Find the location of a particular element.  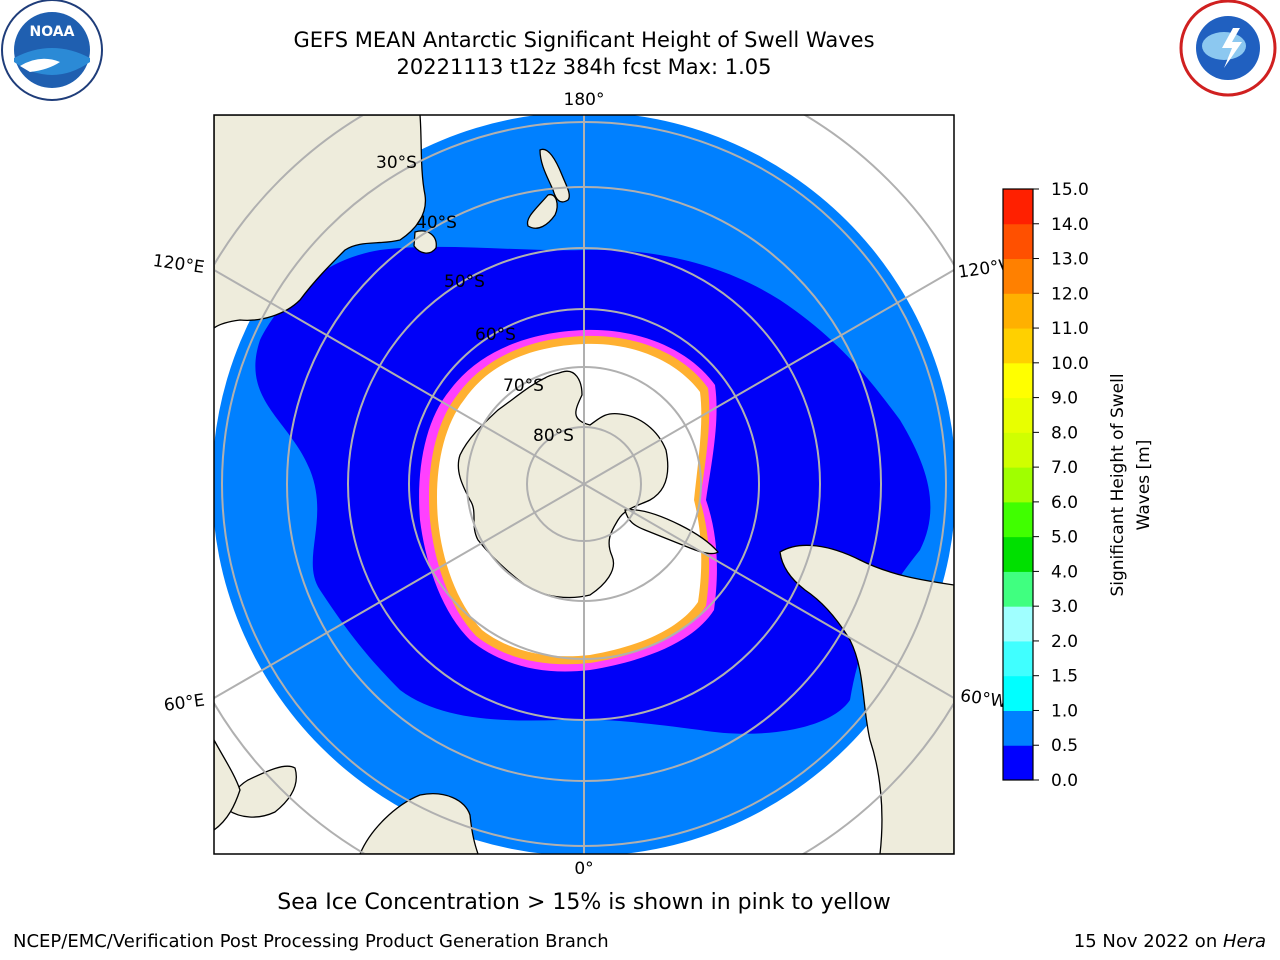

lon-label-60e: 60°E is located at coordinates (184, 702).